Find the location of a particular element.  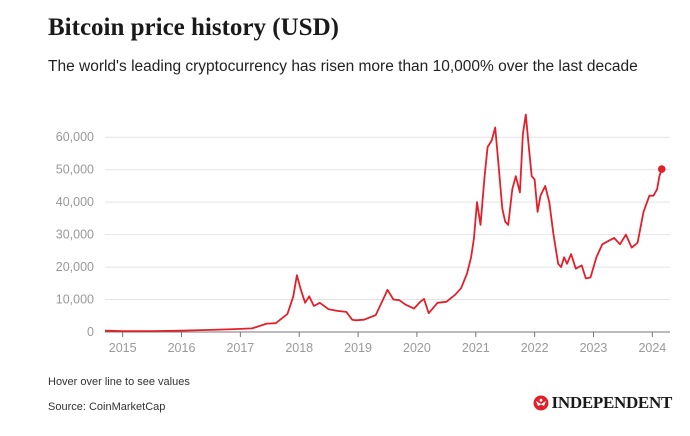

x-tick-label: 2019 is located at coordinates (358, 348).